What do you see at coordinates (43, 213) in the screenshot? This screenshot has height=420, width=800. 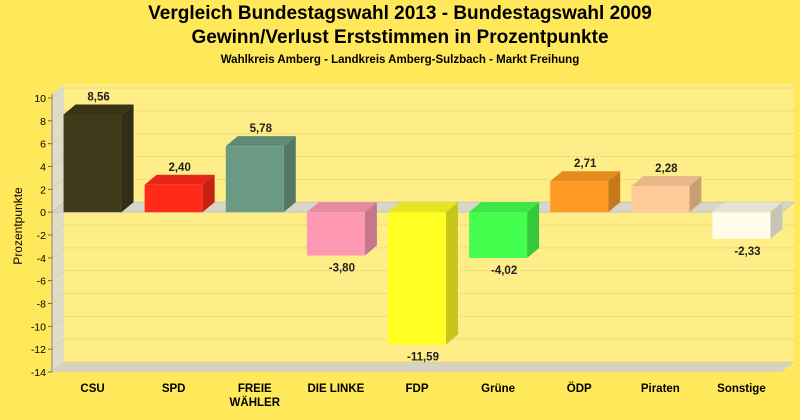 I see `y-tick-label: 0` at bounding box center [43, 213].